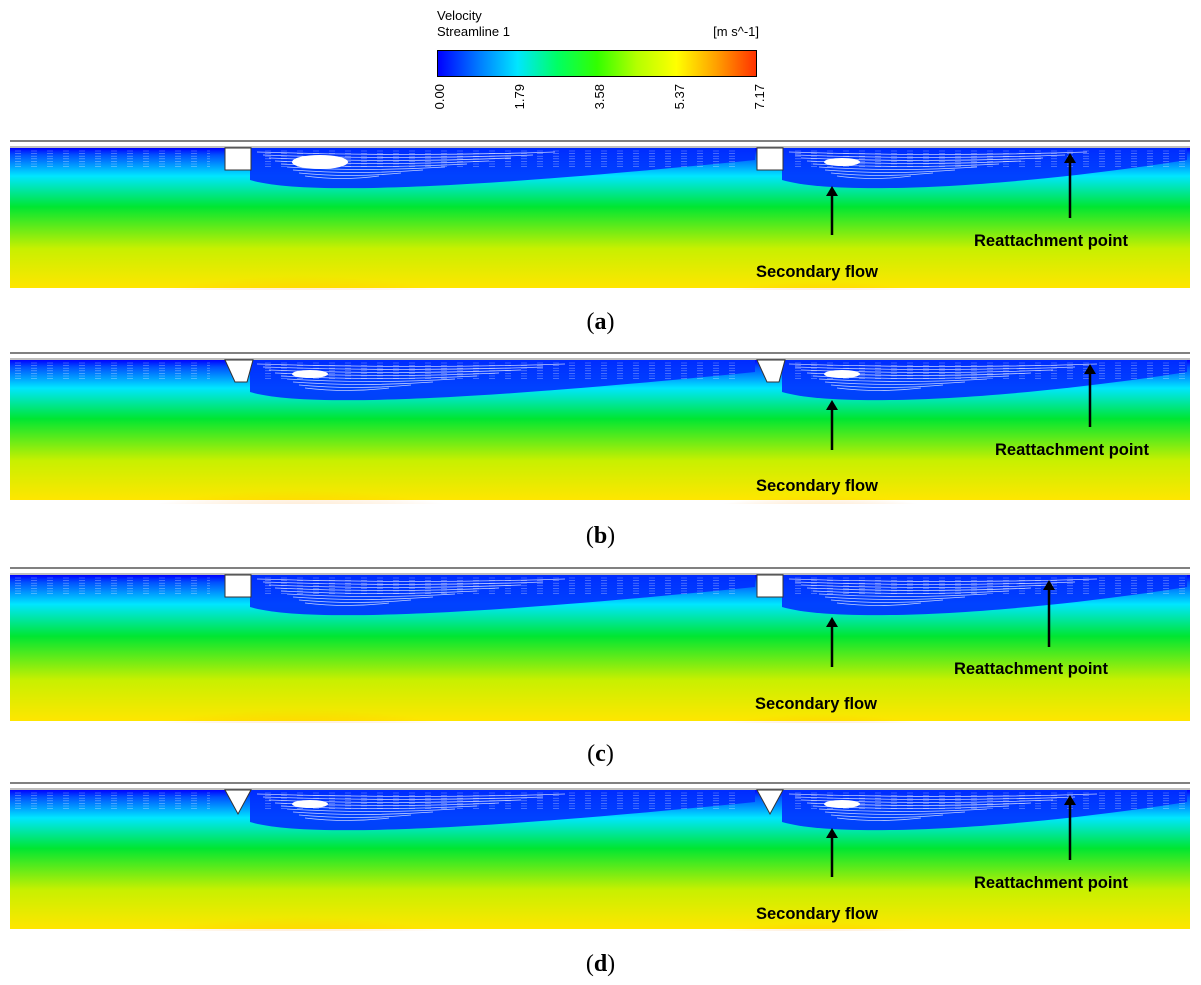  Describe the element at coordinates (439, 97) in the screenshot. I see `legend-tick-label: 0.00` at that location.